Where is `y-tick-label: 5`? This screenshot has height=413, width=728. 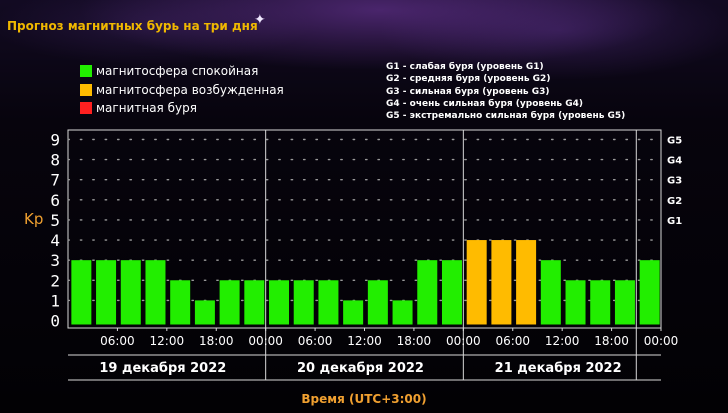 y-tick-label: 5 is located at coordinates (55, 220).